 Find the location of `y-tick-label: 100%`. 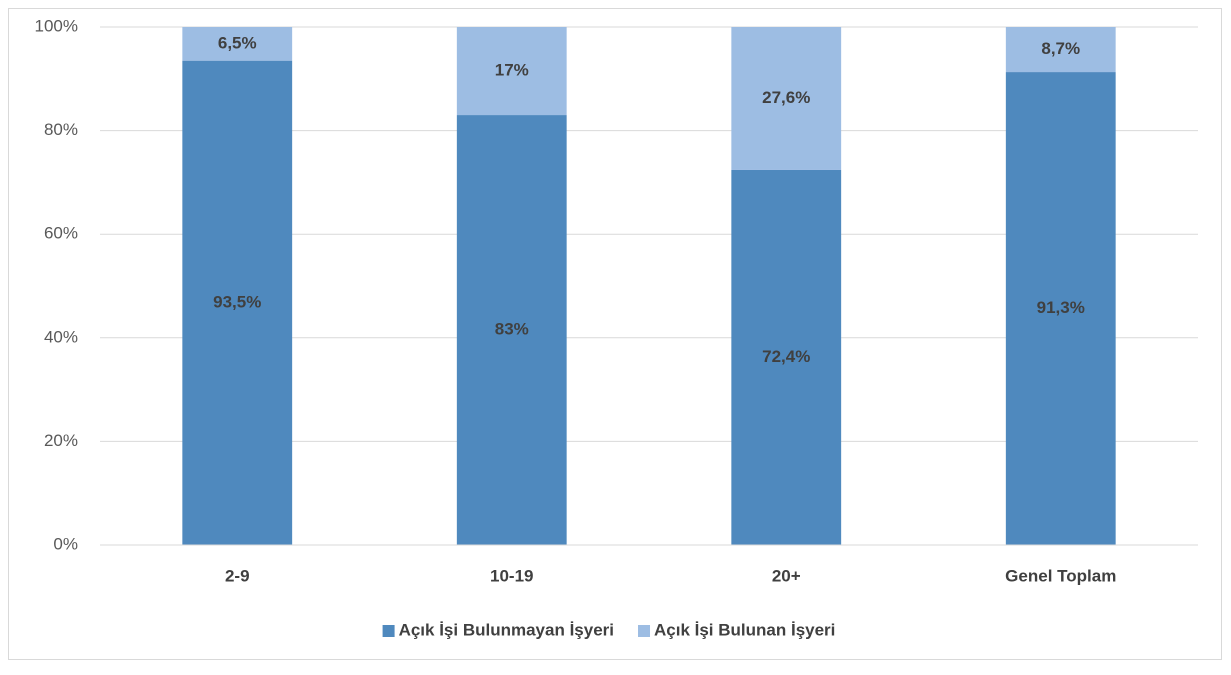

y-tick-label: 100% is located at coordinates (56, 25).